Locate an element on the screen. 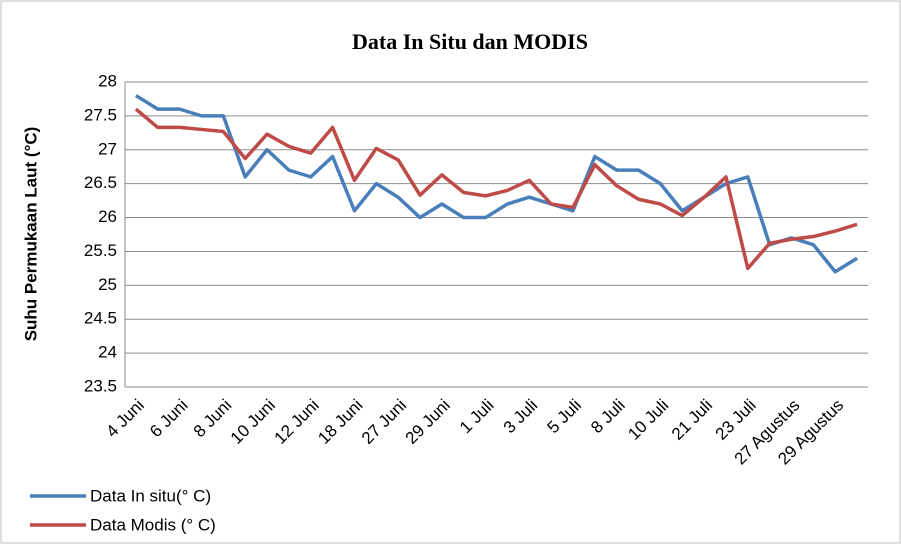  y-tick-label: 25.5 is located at coordinates (100, 250).